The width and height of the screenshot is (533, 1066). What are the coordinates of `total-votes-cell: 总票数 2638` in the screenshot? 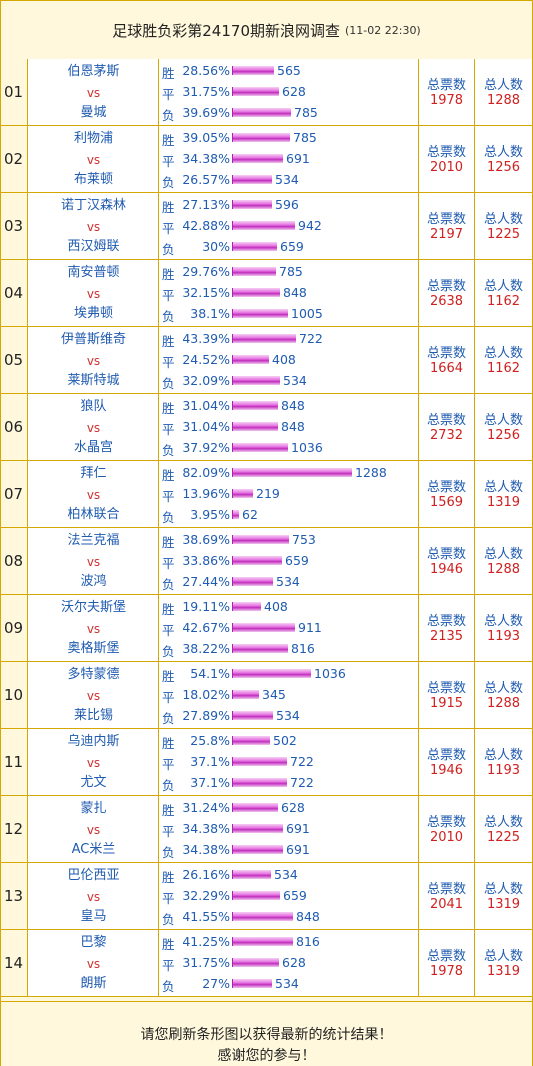 It's located at (447, 293).